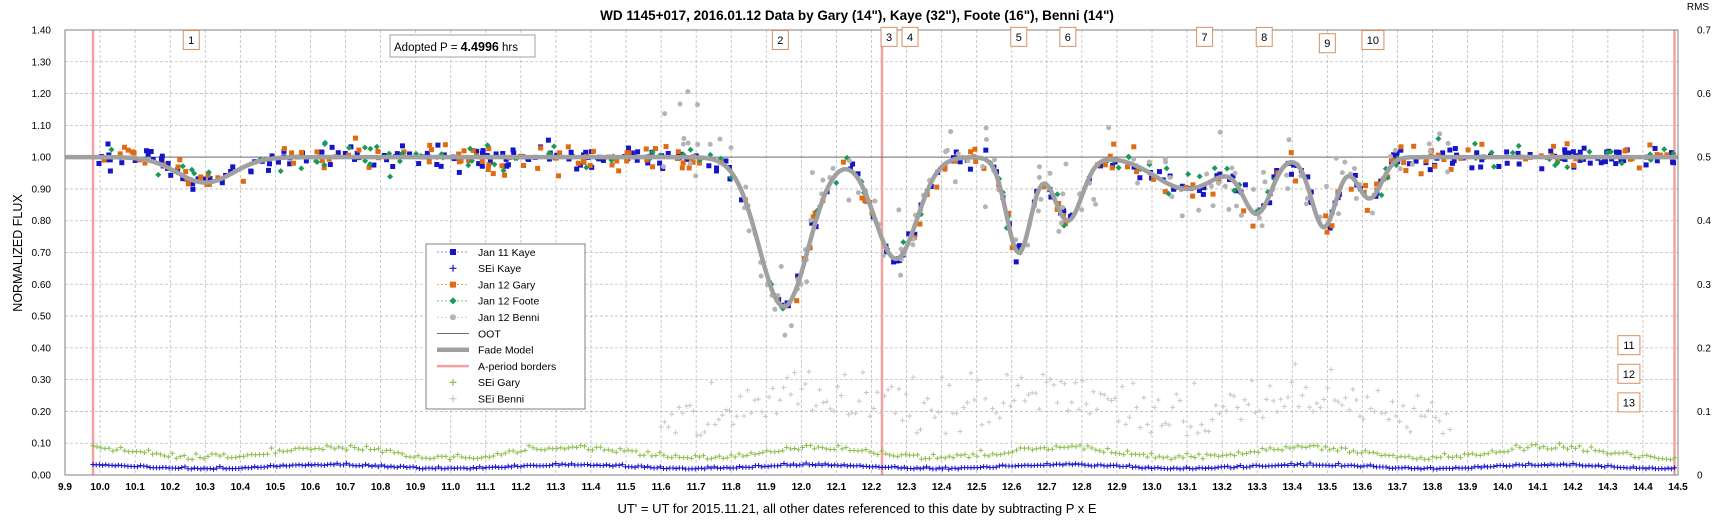  Describe the element at coordinates (1643, 487) in the screenshot. I see `x-tick-label: 14.4` at that location.